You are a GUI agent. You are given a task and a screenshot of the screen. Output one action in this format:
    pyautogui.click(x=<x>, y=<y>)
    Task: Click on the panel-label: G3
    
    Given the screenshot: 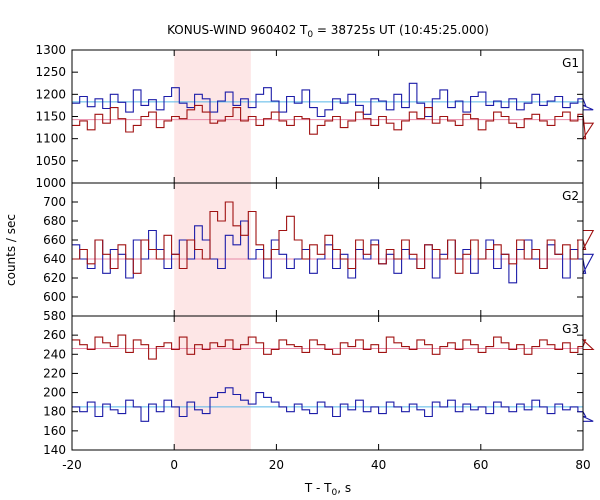 What is the action you would take?
    pyautogui.click(x=570, y=329)
    